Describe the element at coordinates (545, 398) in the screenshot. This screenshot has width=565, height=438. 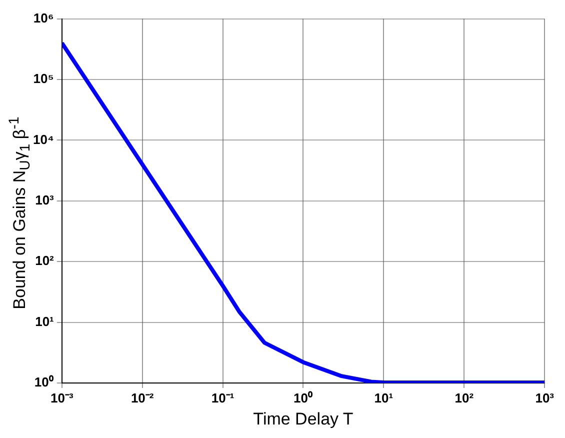
I see `x-tick-label: 10³` at that location.